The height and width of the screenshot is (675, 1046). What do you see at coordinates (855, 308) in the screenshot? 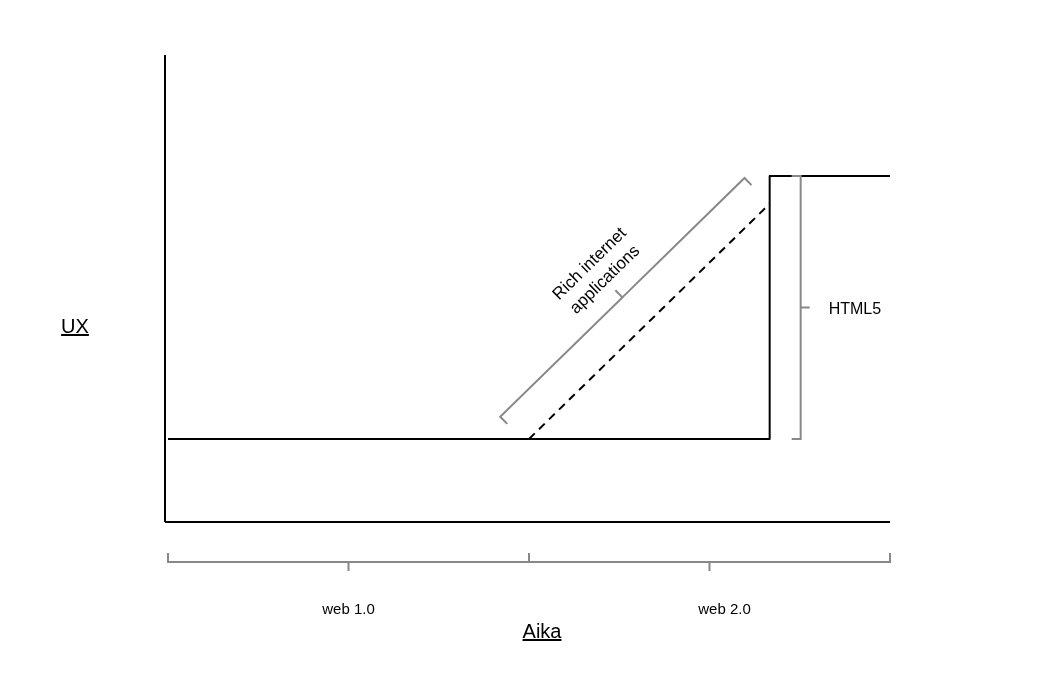
I see `annotation: HTML5` at bounding box center [855, 308].